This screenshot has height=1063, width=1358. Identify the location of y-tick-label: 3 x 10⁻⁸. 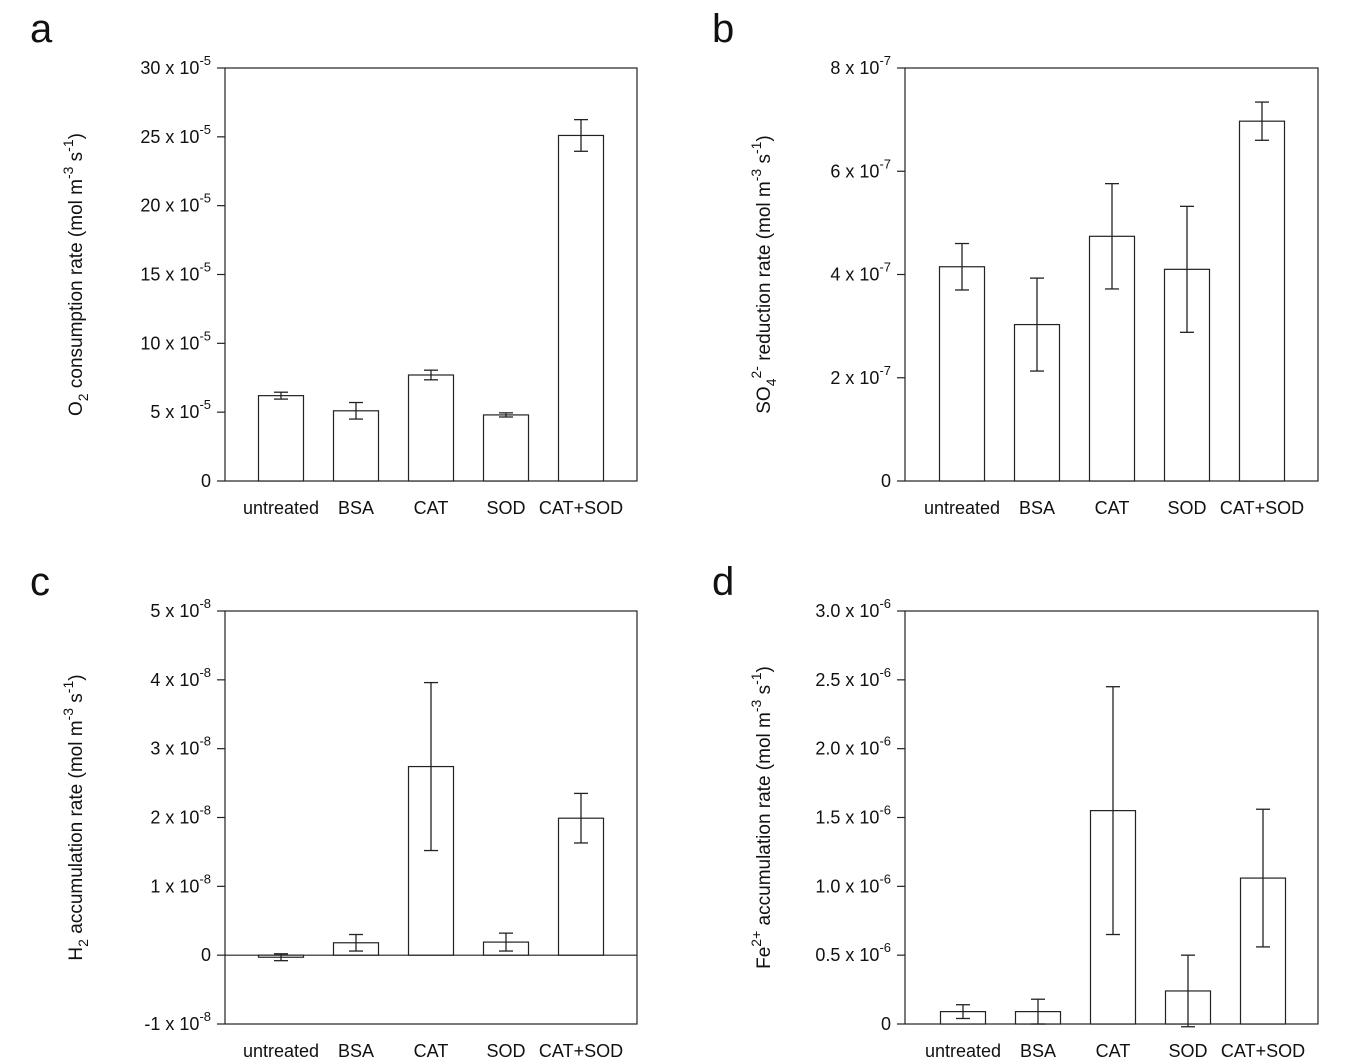
(180, 746).